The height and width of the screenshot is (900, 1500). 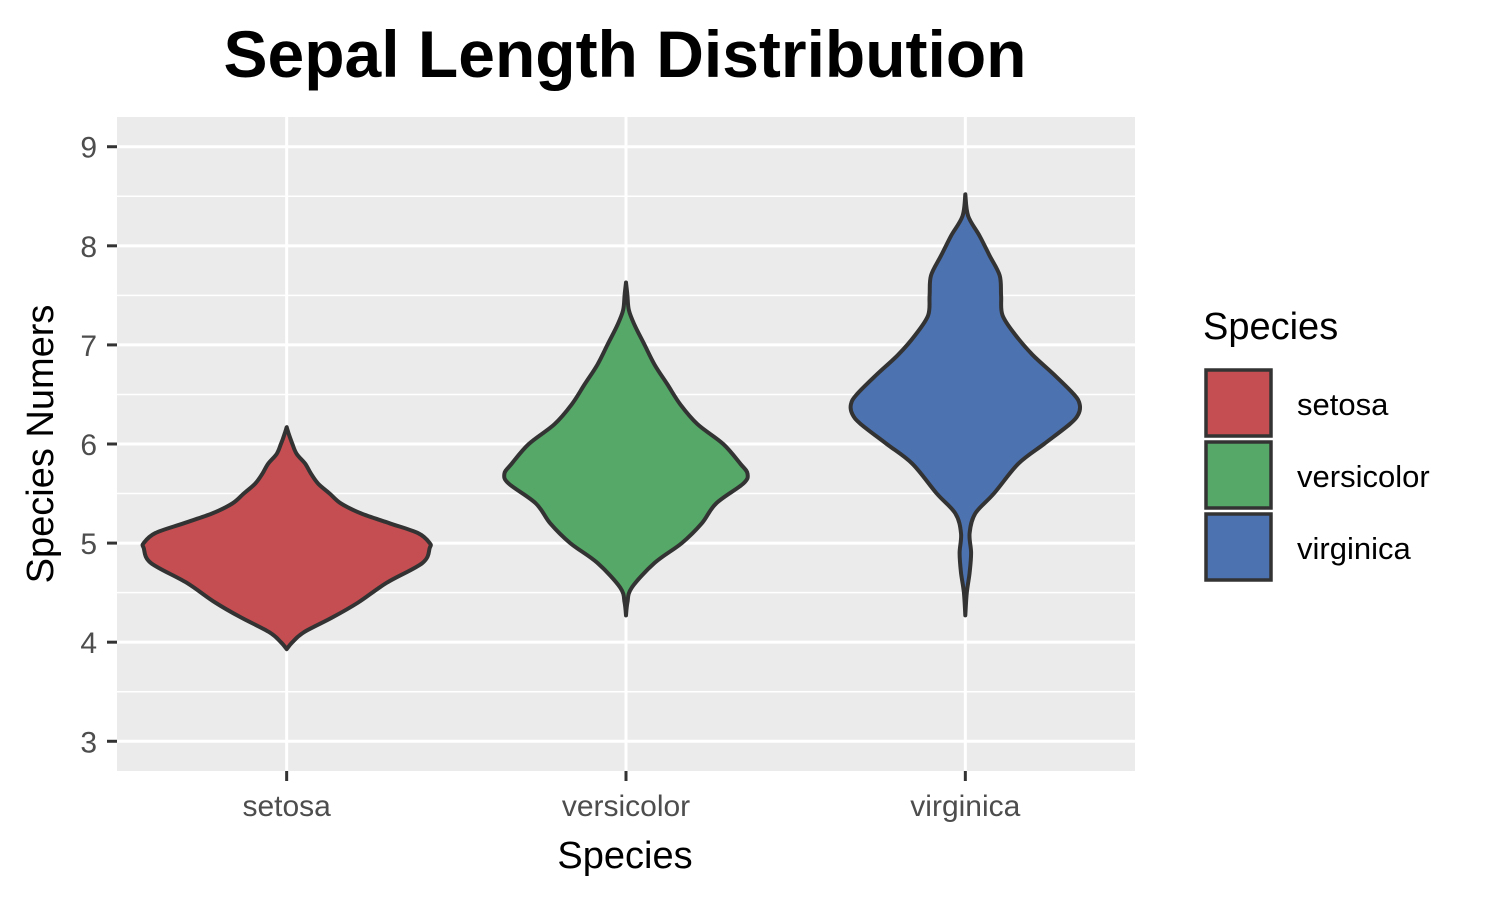 What do you see at coordinates (1363, 476) in the screenshot?
I see `legend-label: versicolor` at bounding box center [1363, 476].